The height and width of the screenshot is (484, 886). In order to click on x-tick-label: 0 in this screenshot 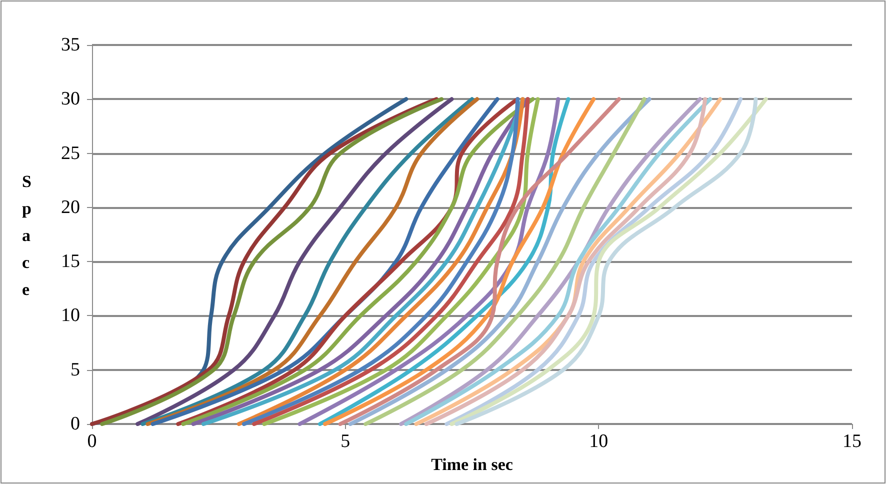, I will do `click(92, 441)`.